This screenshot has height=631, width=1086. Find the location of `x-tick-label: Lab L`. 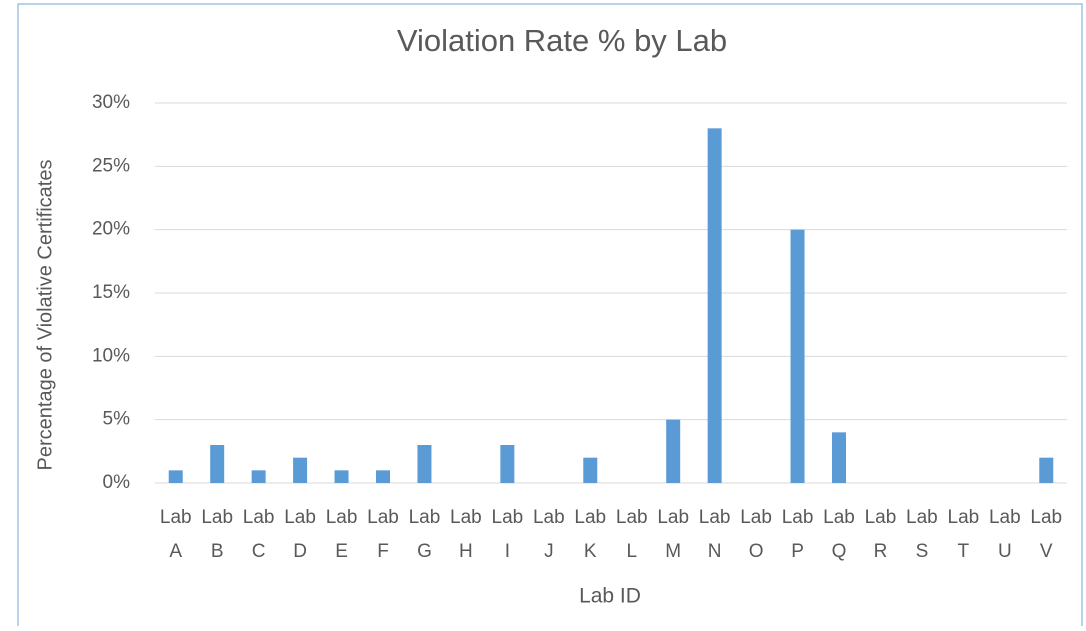

x-tick-label: Lab L is located at coordinates (632, 534).